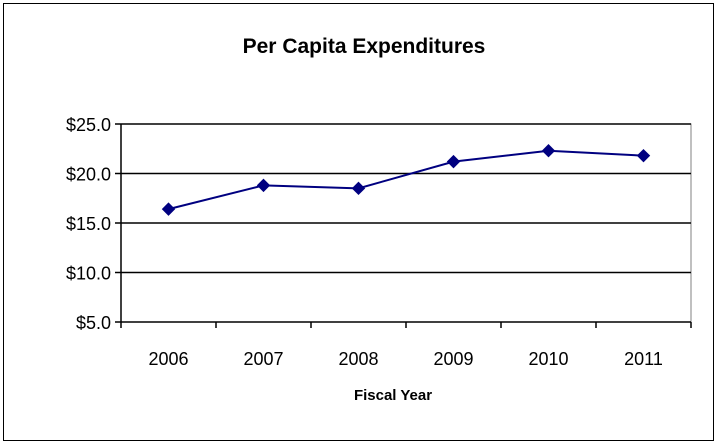 The width and height of the screenshot is (718, 445). Describe the element at coordinates (88, 175) in the screenshot. I see `y-tick-label: $20.0` at that location.